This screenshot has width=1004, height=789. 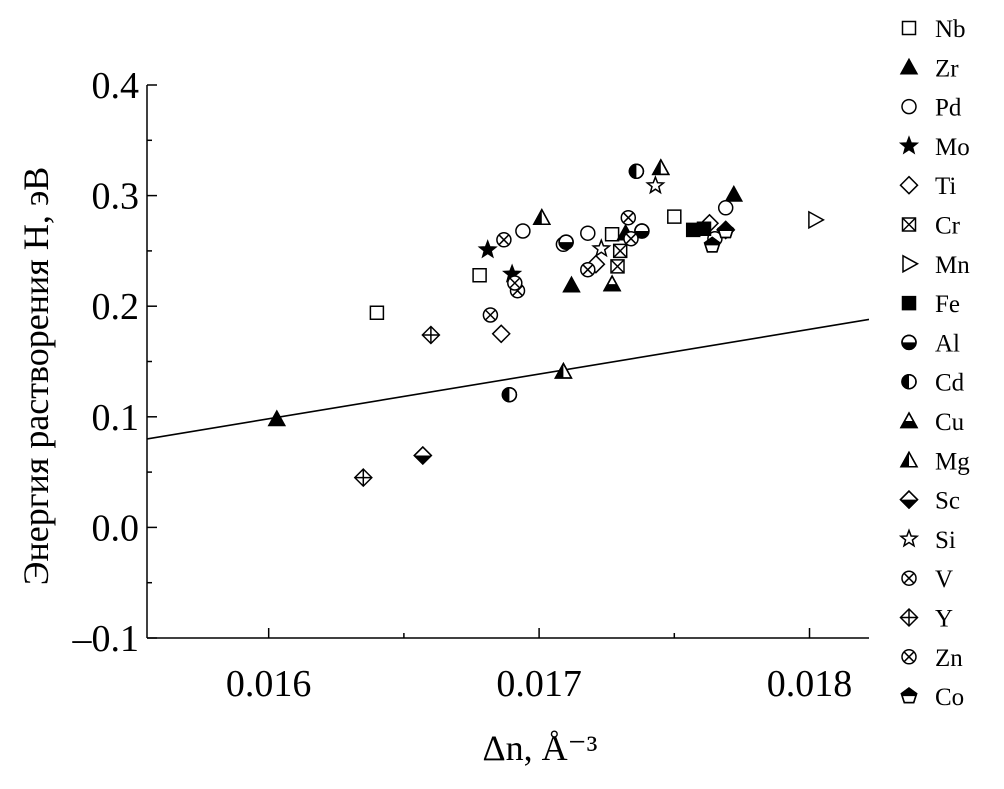 I want to click on x-tick-label: 0.017, so click(x=539, y=684).